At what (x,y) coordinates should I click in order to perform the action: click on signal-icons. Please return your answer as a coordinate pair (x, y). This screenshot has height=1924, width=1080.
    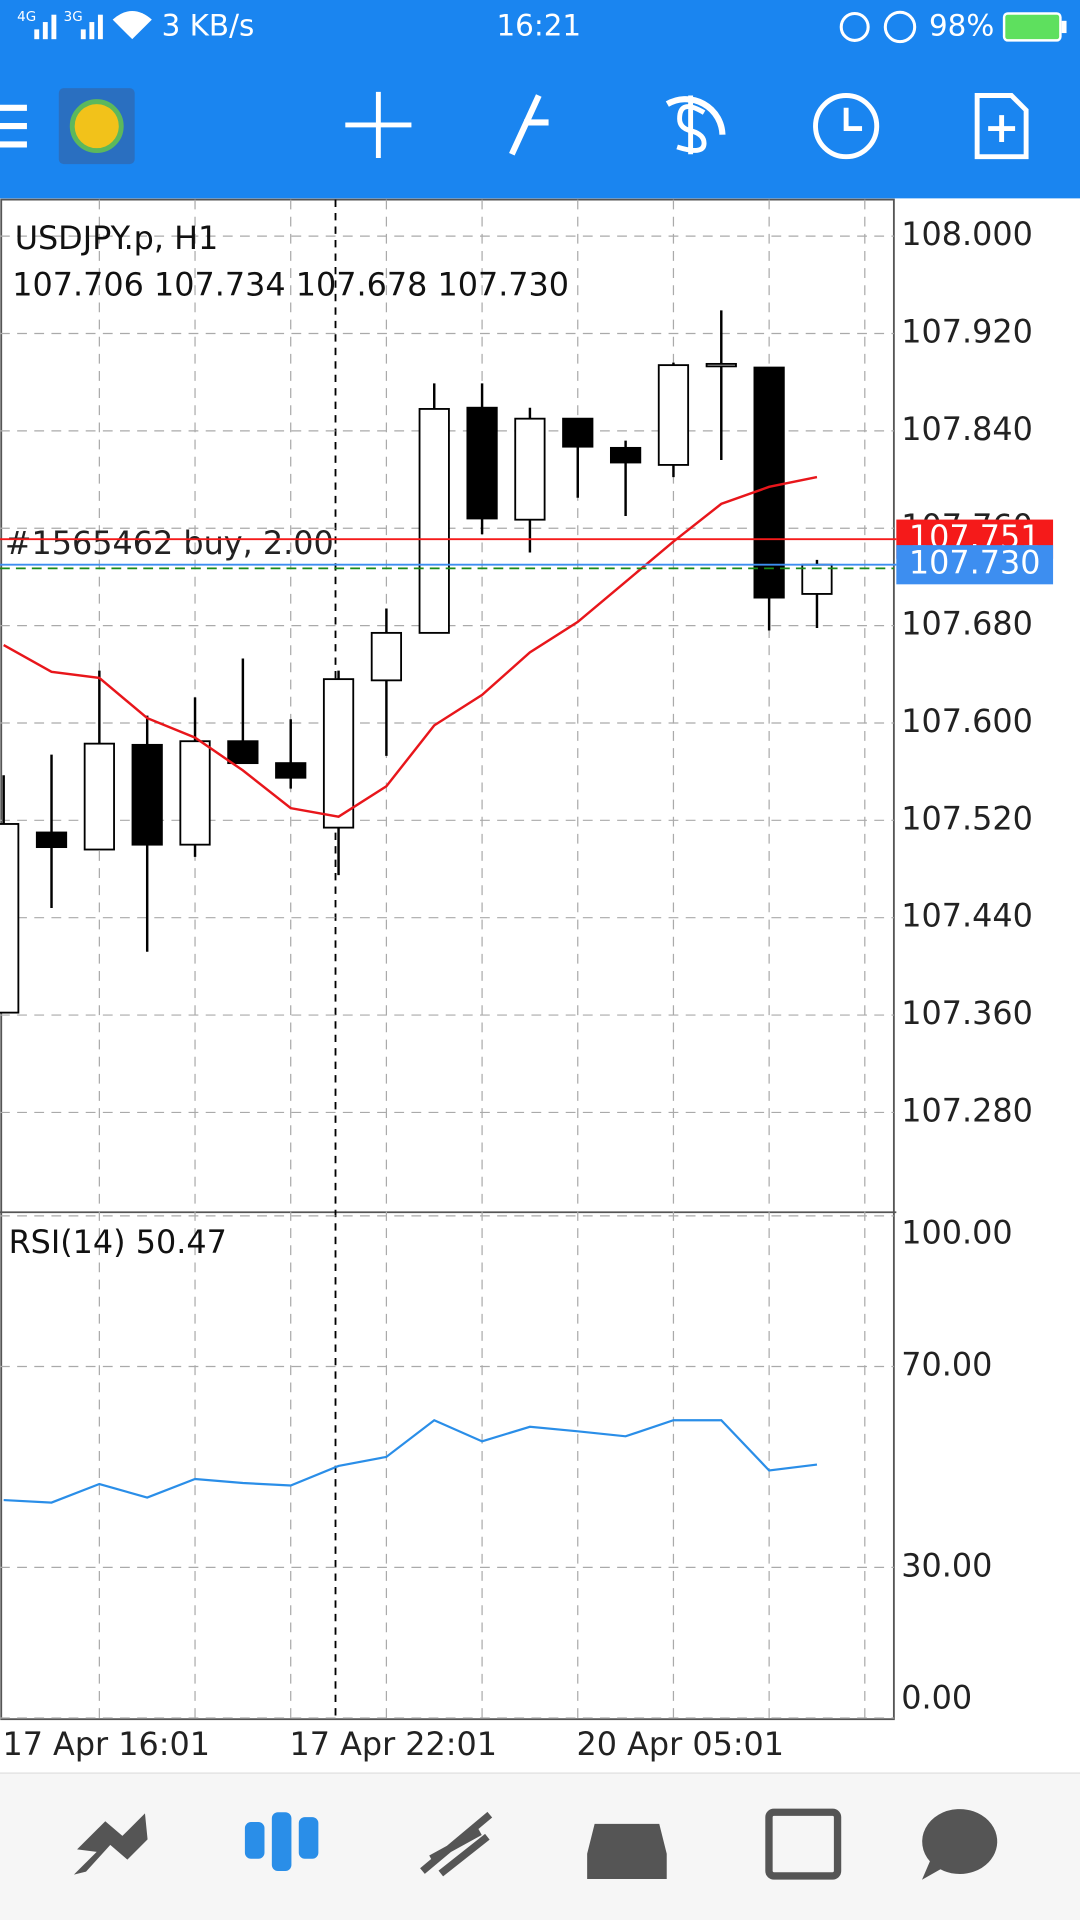
    Looking at the image, I should click on (93, 25).